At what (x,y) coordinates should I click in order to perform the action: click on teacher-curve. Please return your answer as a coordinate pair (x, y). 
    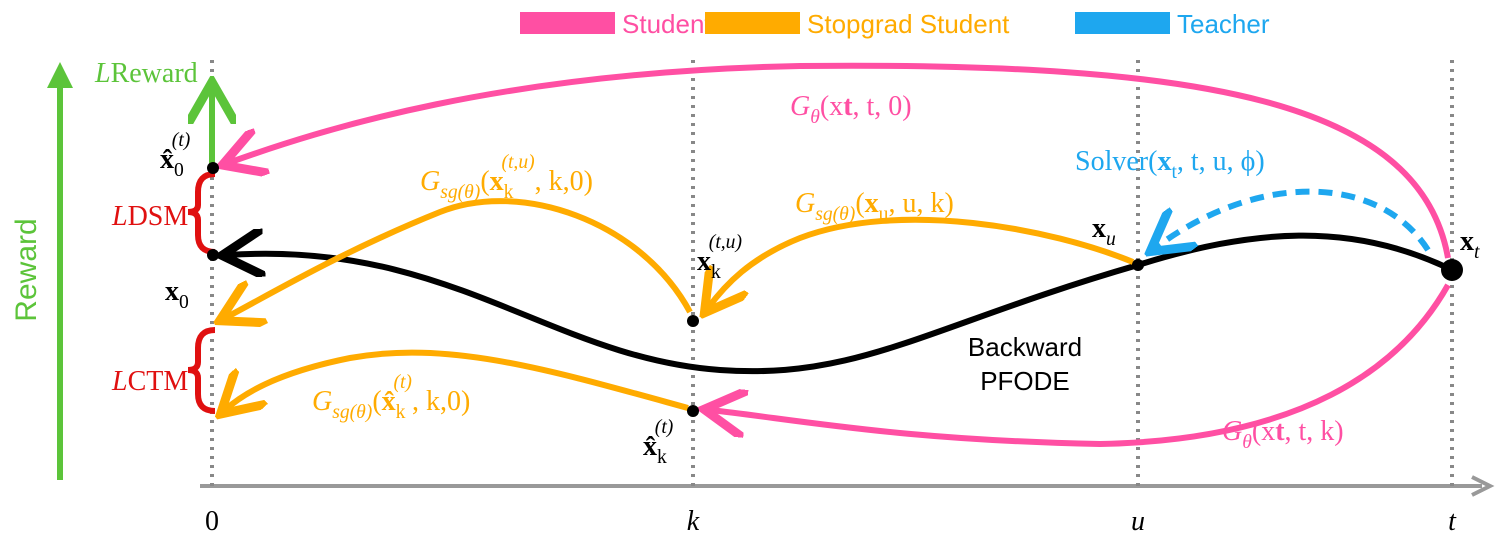
    Looking at the image, I should click on (1293, 219).